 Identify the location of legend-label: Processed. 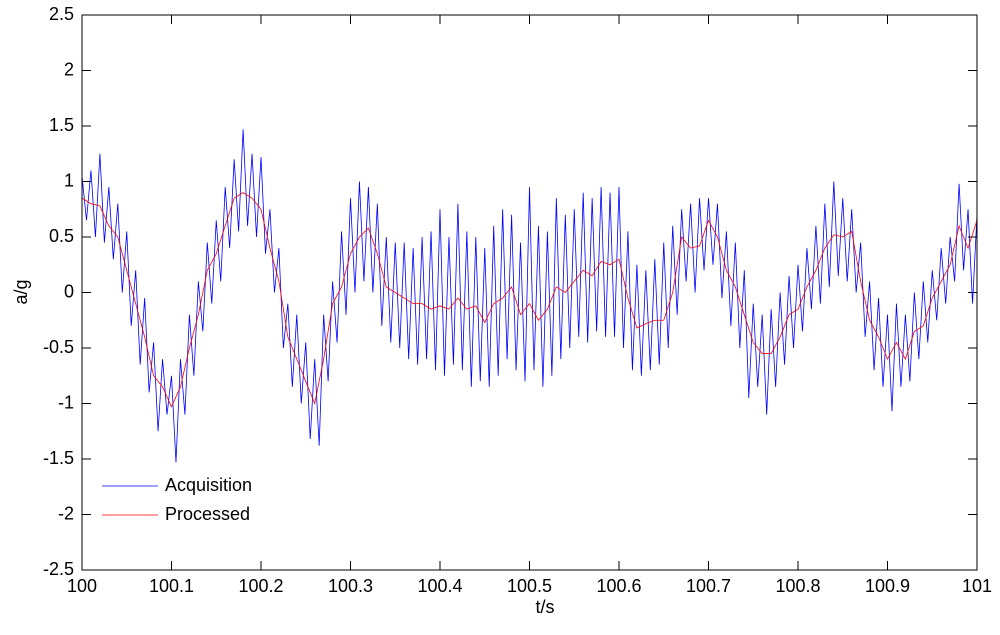
(207, 514).